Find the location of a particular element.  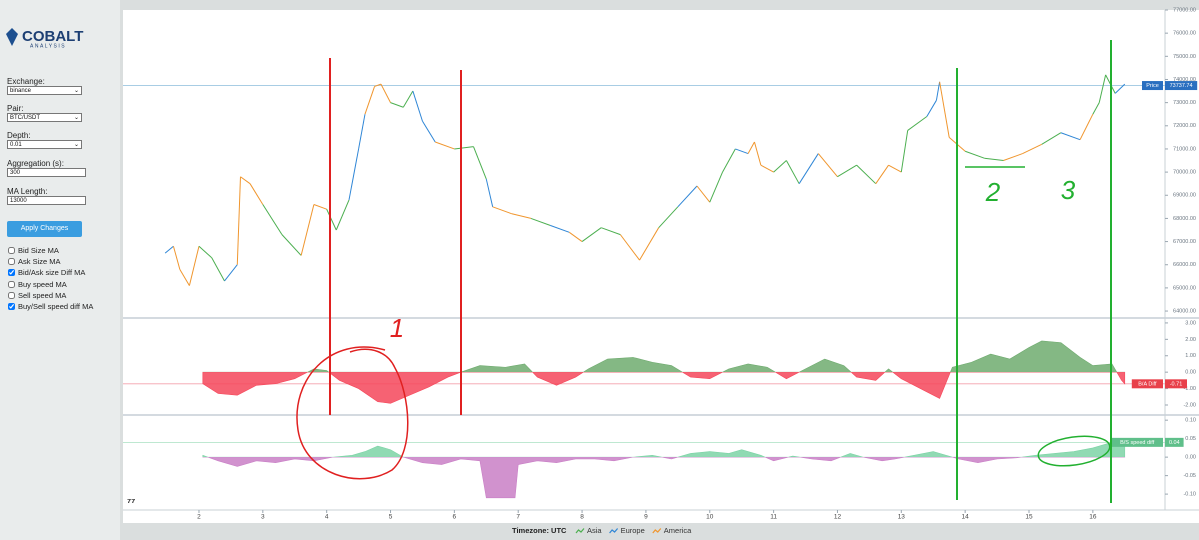

toggle: Ask Size MA is located at coordinates (34, 261).